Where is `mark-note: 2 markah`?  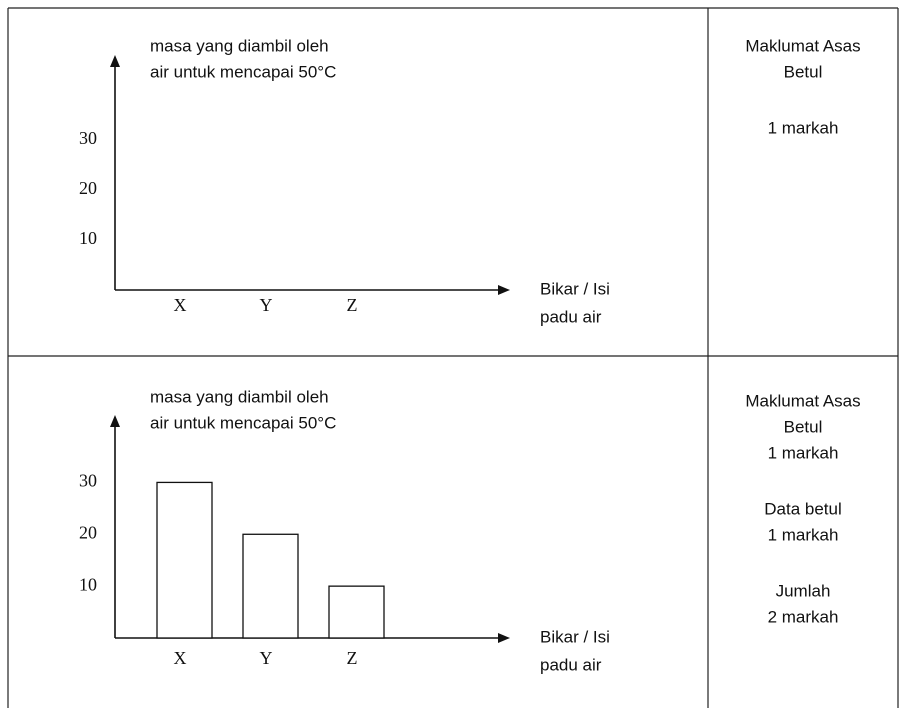 mark-note: 2 markah is located at coordinates (803, 616).